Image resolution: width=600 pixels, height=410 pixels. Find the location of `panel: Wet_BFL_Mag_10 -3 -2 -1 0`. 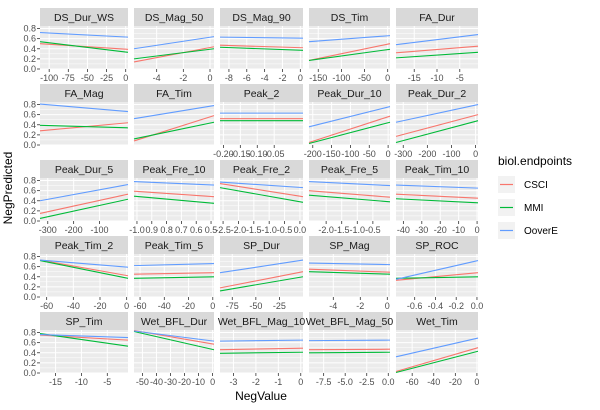

panel: Wet_BFL_Mag_10 -3 -2 -1 0 is located at coordinates (261, 349).